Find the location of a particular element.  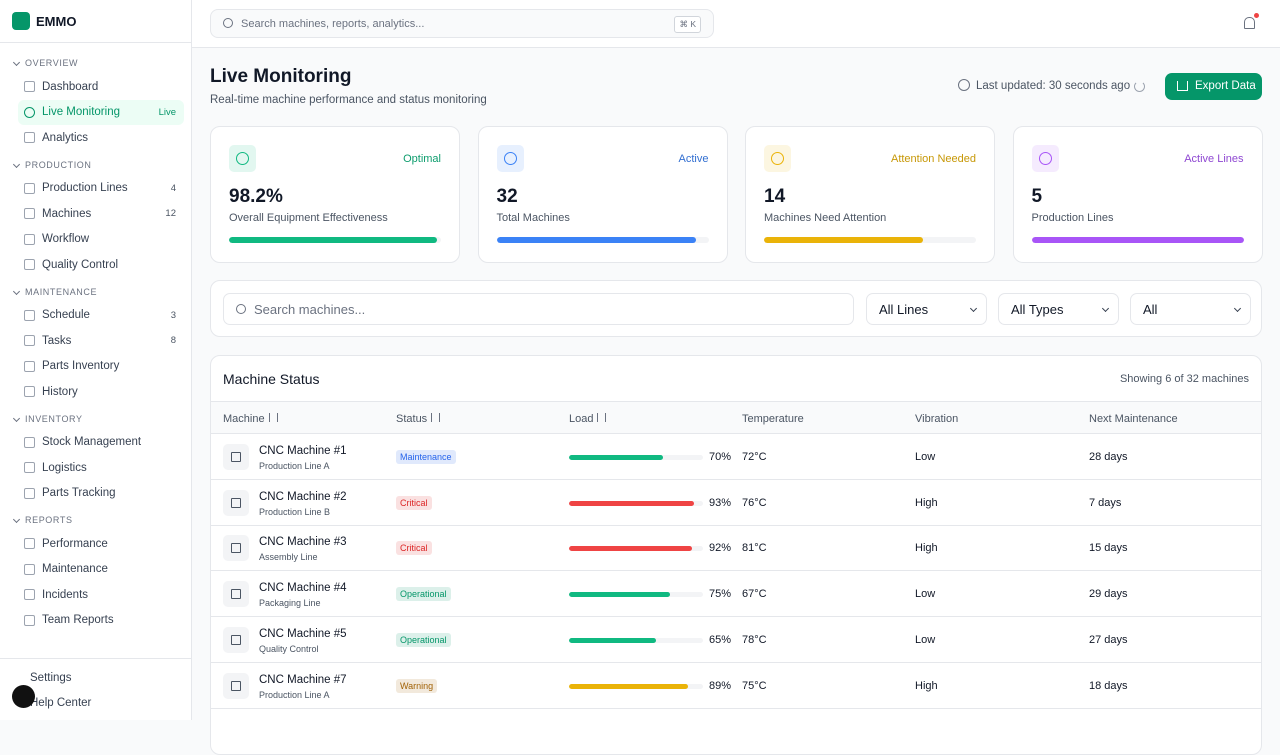

nav-item: Live Monitoring Live is located at coordinates (101, 112).